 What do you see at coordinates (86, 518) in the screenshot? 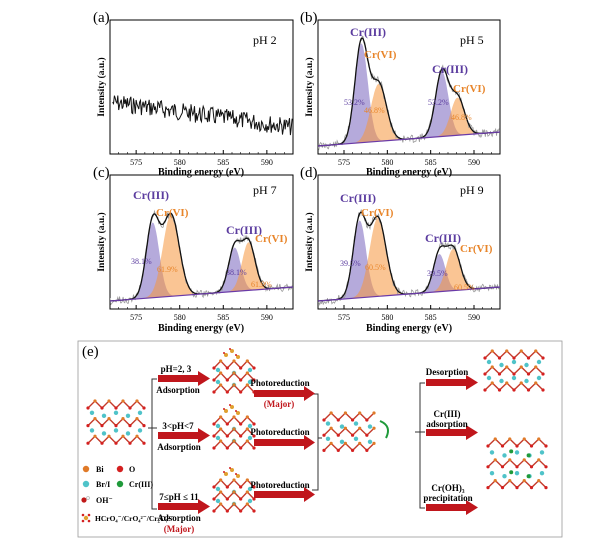
I see `legend-chromate-icon` at bounding box center [86, 518].